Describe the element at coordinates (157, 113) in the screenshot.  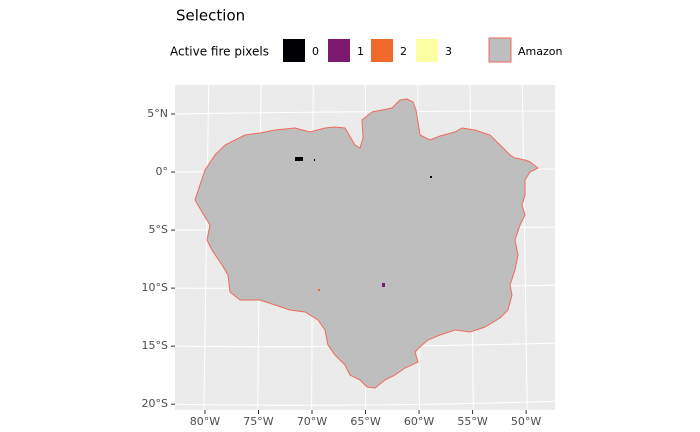
I see `y-tick-label: 5°N` at that location.